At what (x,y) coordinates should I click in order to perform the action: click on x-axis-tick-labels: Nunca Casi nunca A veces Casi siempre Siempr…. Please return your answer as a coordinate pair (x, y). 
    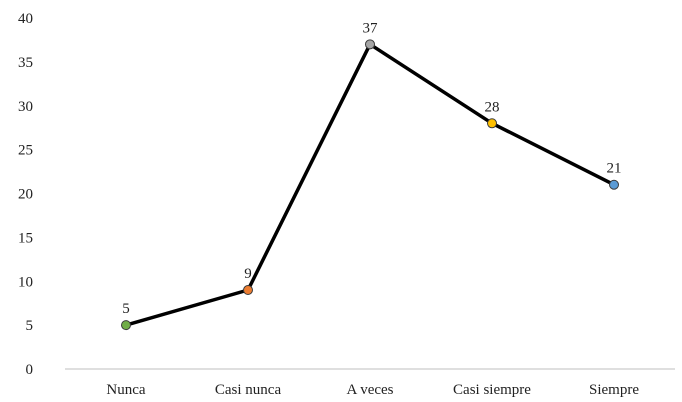
    Looking at the image, I should click on (372, 390).